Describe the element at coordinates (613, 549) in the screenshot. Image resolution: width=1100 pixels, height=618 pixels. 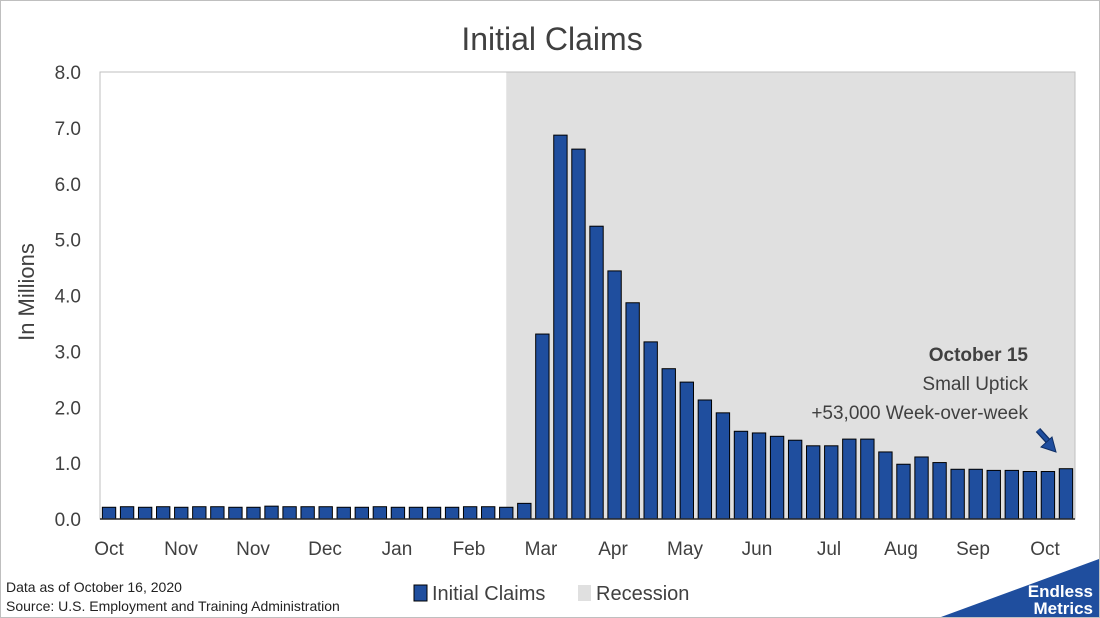
I see `x-tick-label: Apr` at that location.